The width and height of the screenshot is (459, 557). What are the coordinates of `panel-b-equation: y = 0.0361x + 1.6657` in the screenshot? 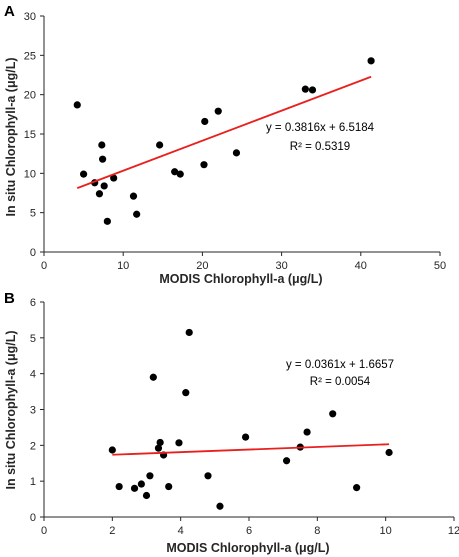 It's located at (340, 365).